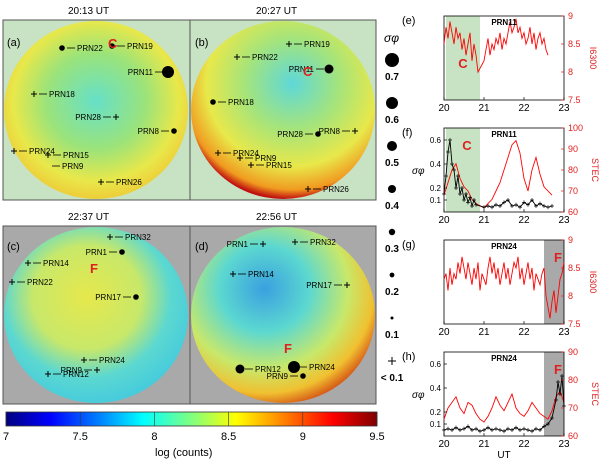 The image size is (600, 459). I want to click on sigma-level: 0.5, so click(392, 155).